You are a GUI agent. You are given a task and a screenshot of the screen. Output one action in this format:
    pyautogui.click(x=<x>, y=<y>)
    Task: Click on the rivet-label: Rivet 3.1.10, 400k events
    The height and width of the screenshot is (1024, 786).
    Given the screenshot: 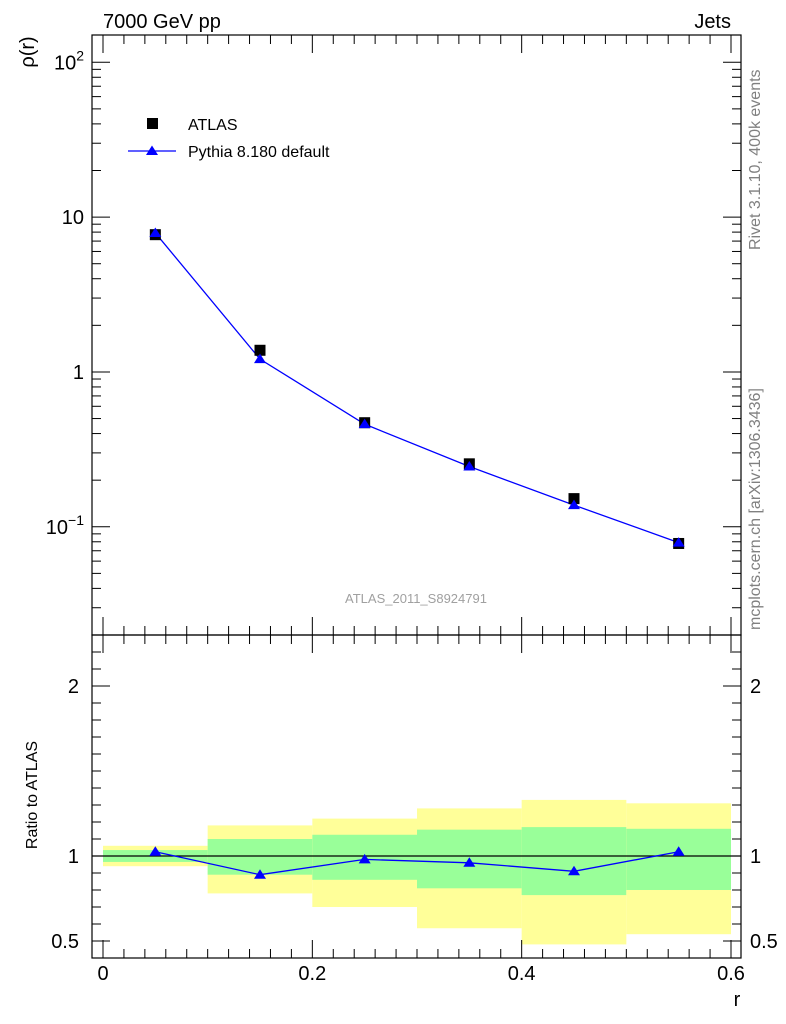 What is the action you would take?
    pyautogui.click(x=755, y=159)
    